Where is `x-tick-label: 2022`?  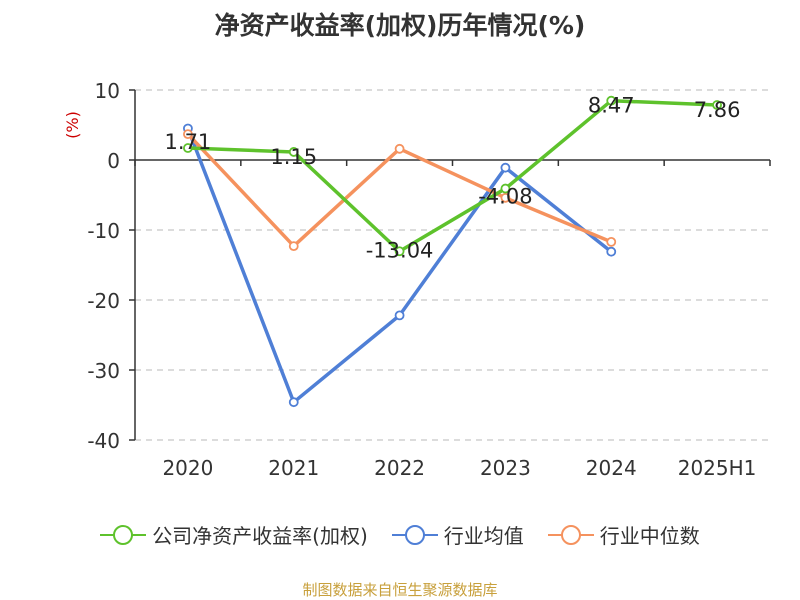 x-tick-label: 2022 is located at coordinates (399, 468).